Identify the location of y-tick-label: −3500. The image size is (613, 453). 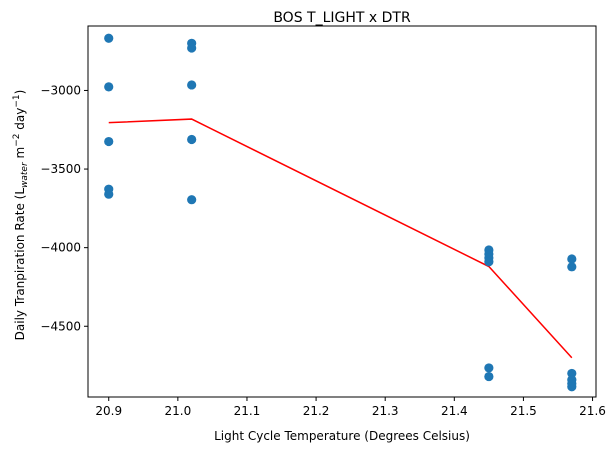
(60, 169).